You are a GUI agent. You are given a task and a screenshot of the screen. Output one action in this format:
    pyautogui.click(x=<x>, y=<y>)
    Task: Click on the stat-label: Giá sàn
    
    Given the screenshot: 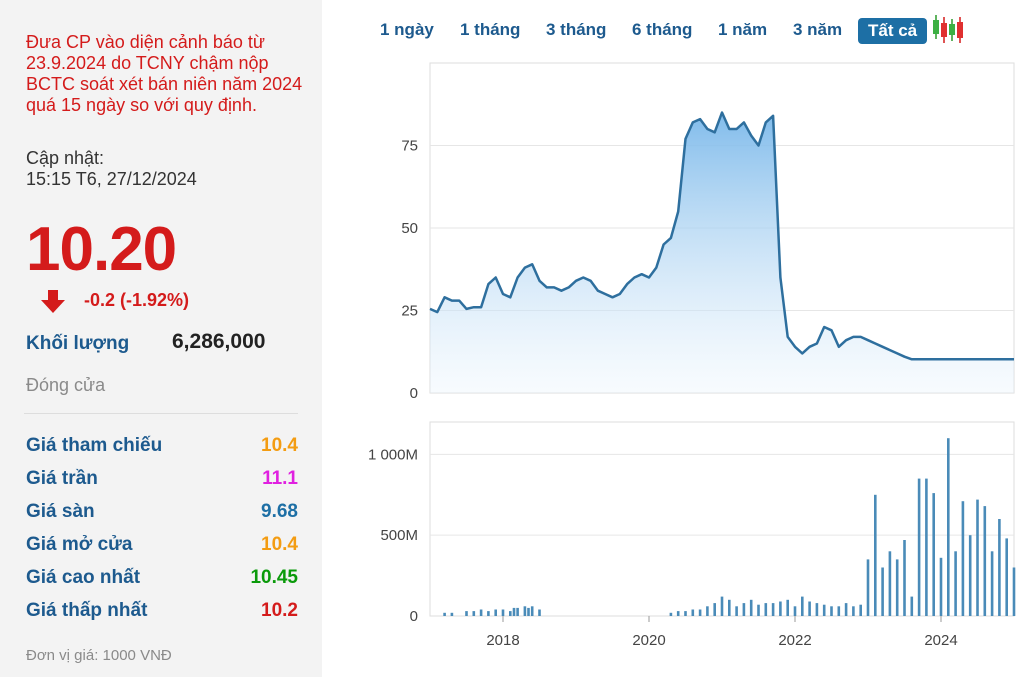 What is the action you would take?
    pyautogui.click(x=60, y=511)
    